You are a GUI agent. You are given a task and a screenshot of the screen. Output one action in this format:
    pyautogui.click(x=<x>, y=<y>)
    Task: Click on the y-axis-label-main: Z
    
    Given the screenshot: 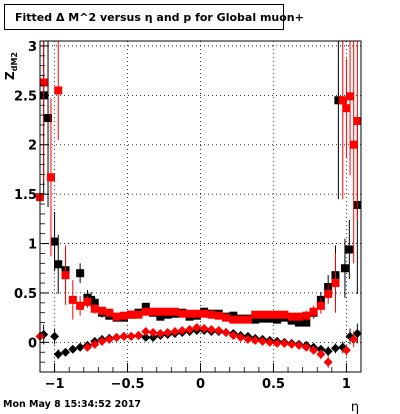 What is the action you would take?
    pyautogui.click(x=10, y=75)
    